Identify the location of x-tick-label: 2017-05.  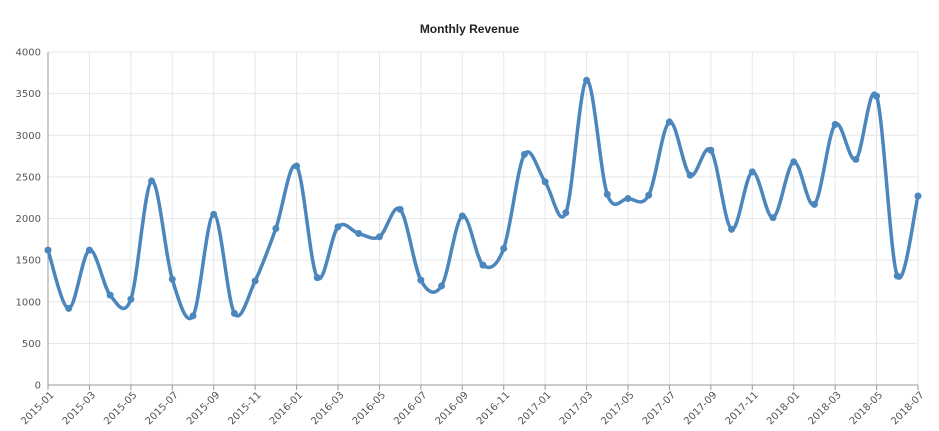
(617, 408).